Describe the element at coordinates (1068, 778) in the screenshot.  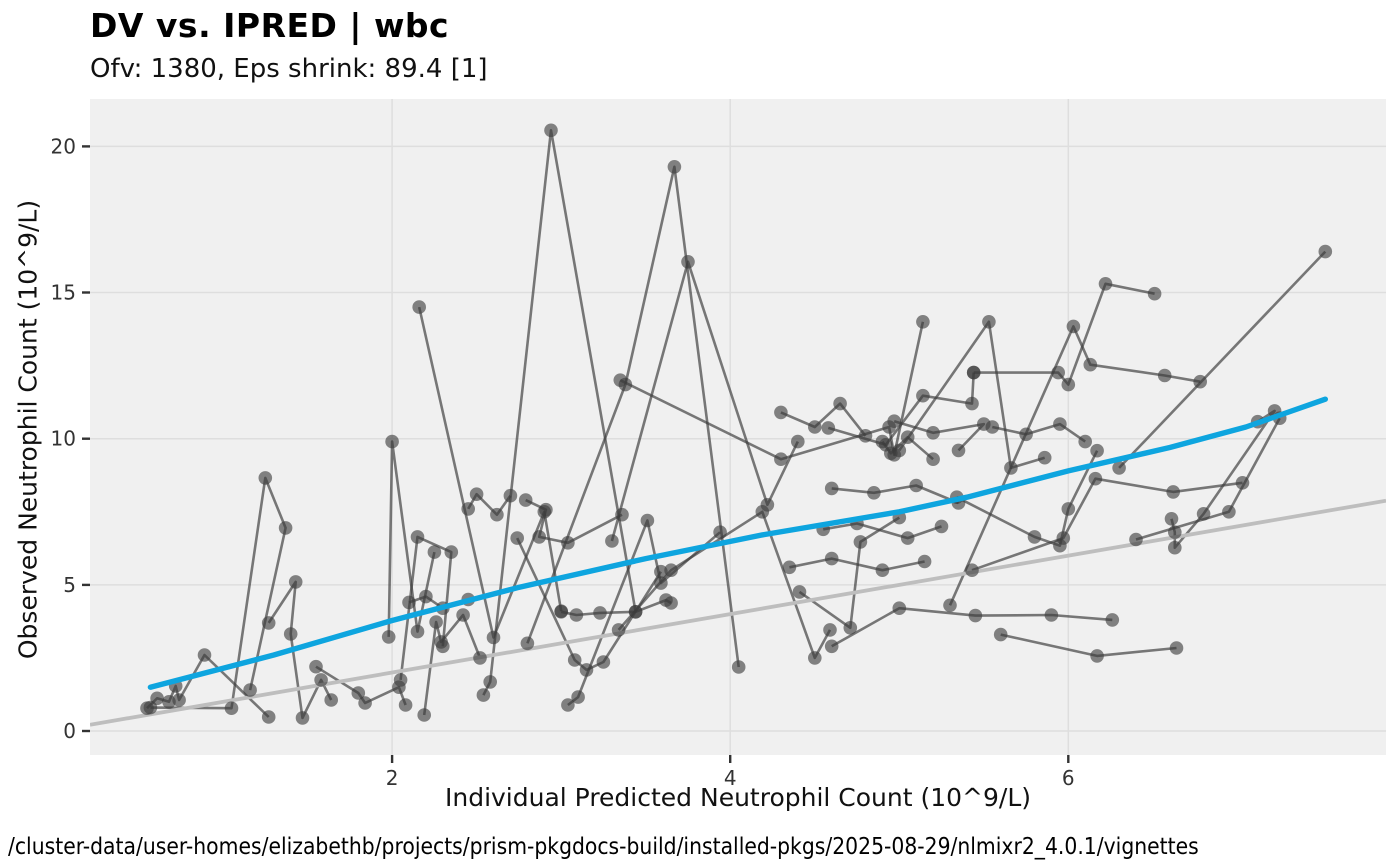
I see `x-tick-label: 6` at that location.